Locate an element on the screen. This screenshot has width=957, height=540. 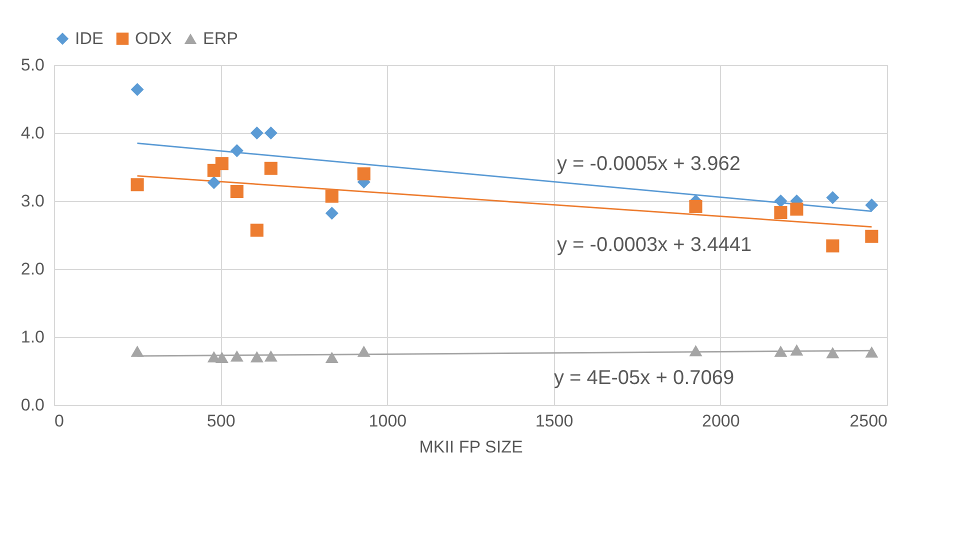
x-tick-label: 2000 is located at coordinates (721, 421).